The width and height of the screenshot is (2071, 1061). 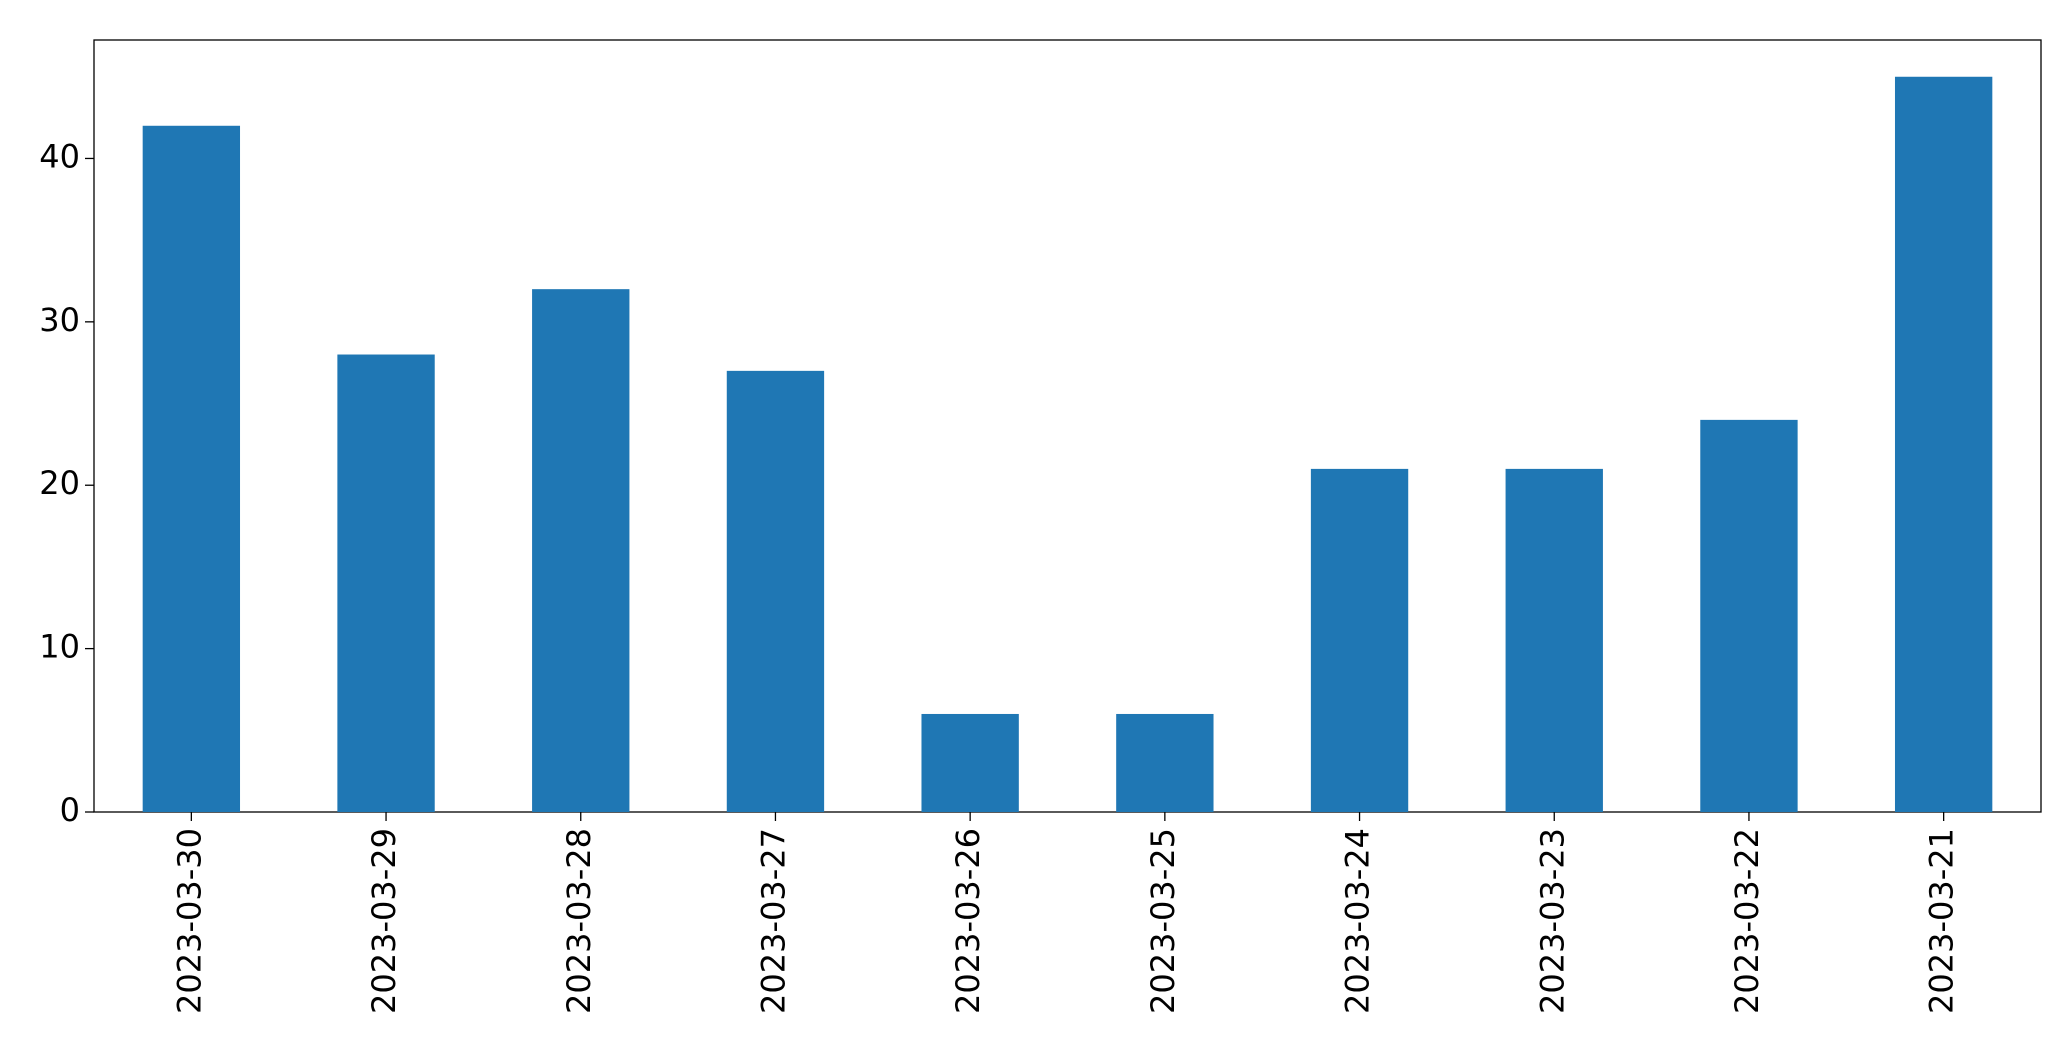 I want to click on x-tick-label: 2023-03-25, so click(x=1163, y=921).